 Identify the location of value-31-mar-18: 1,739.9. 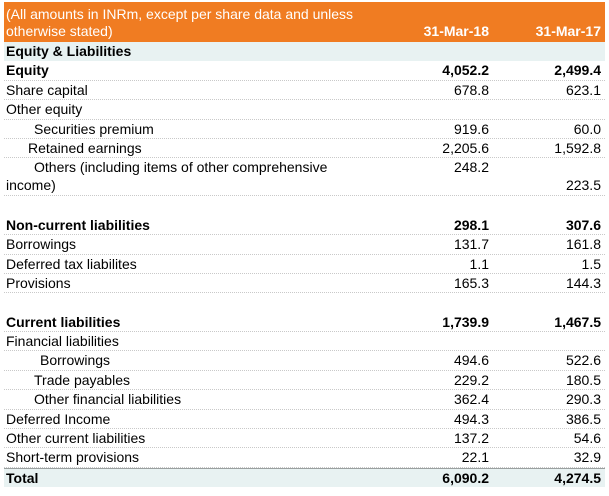
(465, 321).